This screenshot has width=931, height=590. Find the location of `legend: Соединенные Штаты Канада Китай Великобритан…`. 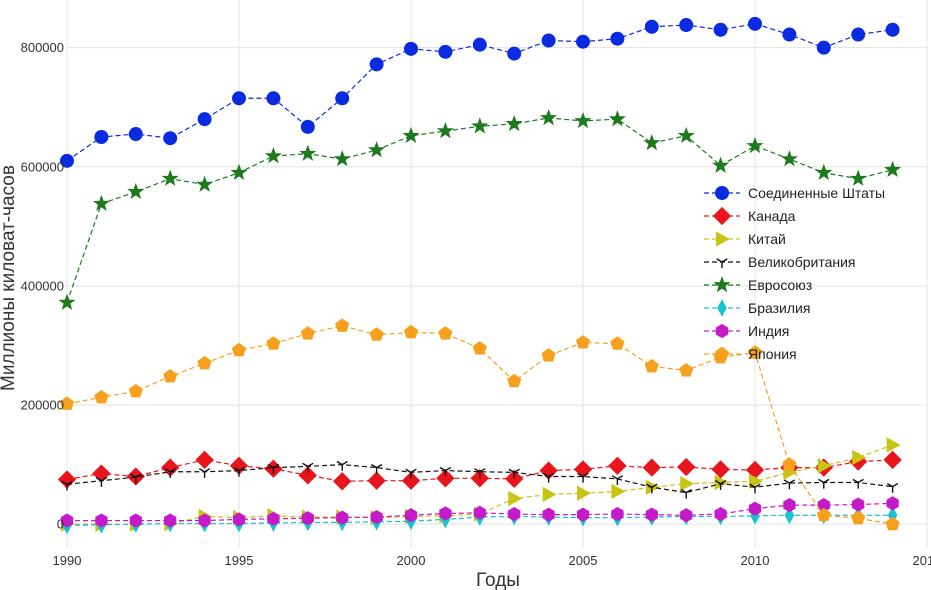

legend: Соединенные Штаты Канада Китай Великобритан… is located at coordinates (794, 273).